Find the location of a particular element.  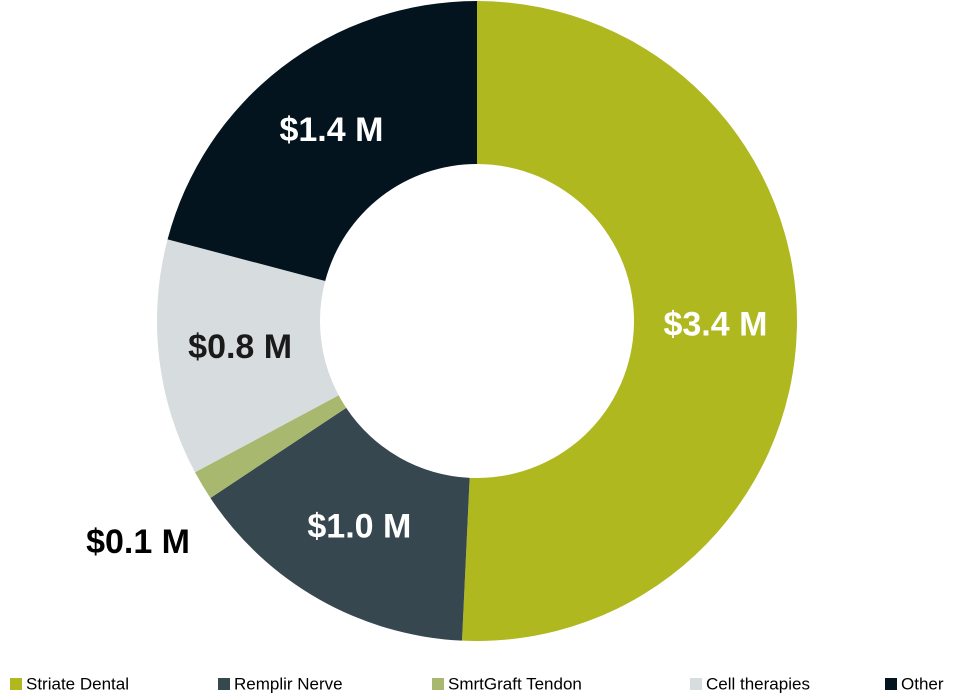

data-label: $0.8 M is located at coordinates (240, 347).